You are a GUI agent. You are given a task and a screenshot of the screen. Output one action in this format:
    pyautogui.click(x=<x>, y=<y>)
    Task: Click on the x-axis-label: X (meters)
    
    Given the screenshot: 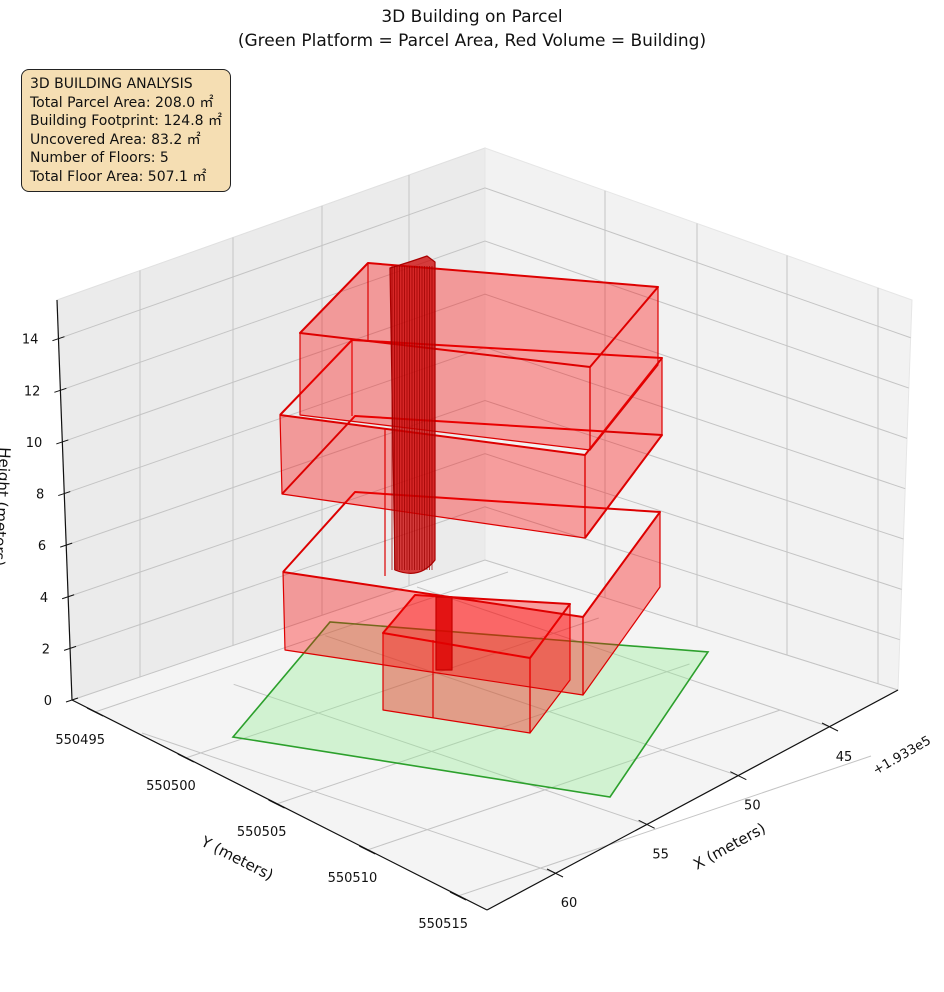 What is the action you would take?
    pyautogui.click(x=729, y=846)
    